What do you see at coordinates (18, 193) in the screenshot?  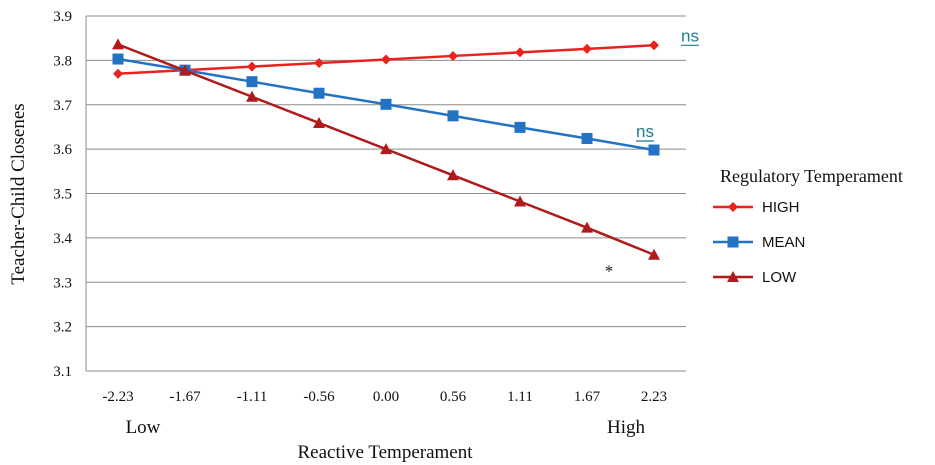 I see `y-axis-title: Teacher-Child Closenes` at bounding box center [18, 193].